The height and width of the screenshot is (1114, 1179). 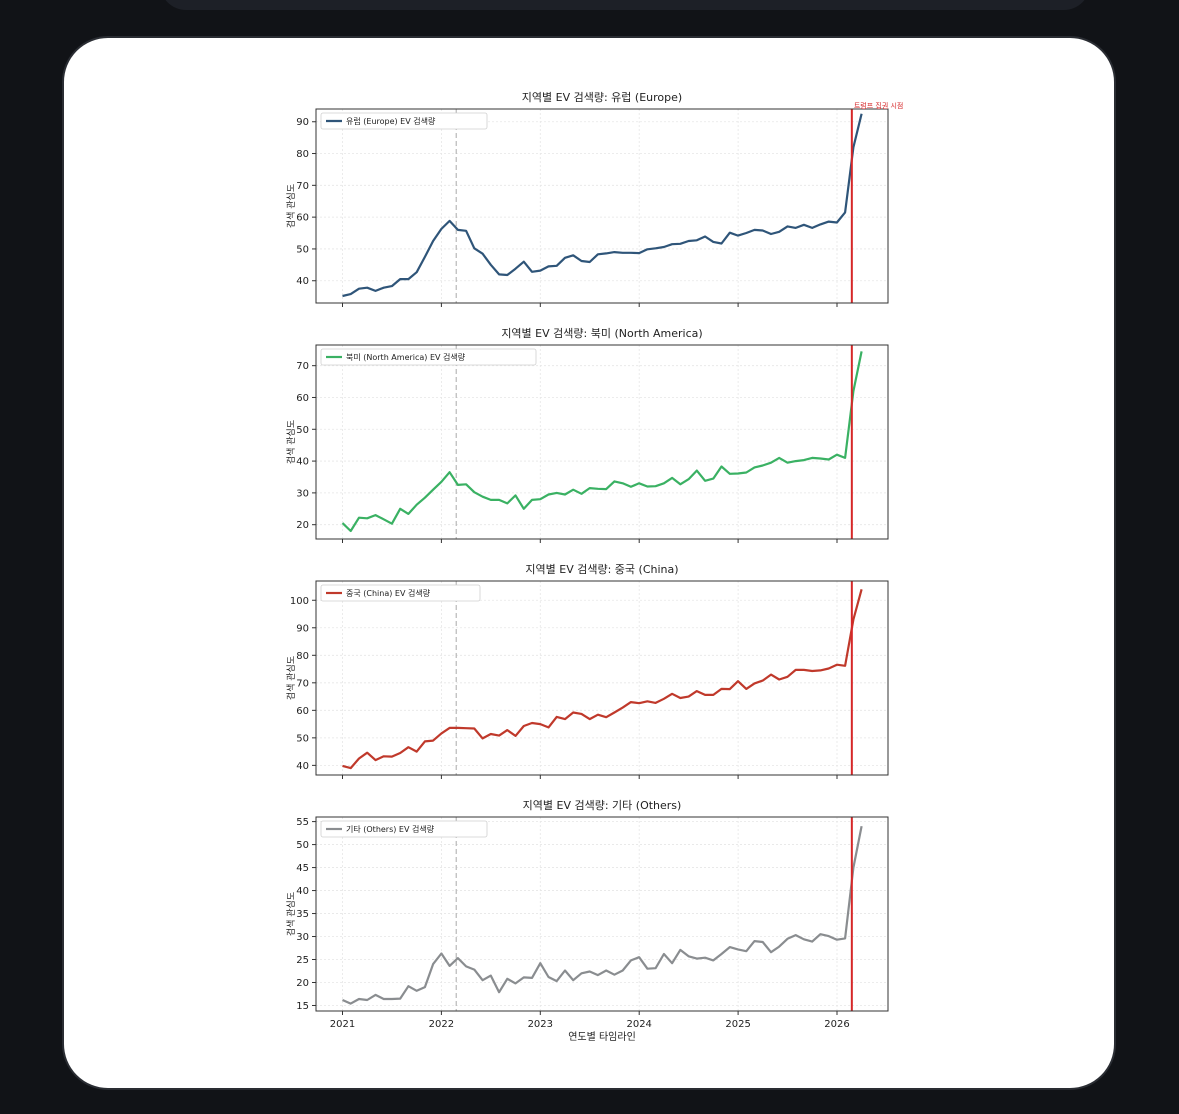 I want to click on legend-label: 유럽 (Europe) EV 검색량, so click(x=391, y=121).